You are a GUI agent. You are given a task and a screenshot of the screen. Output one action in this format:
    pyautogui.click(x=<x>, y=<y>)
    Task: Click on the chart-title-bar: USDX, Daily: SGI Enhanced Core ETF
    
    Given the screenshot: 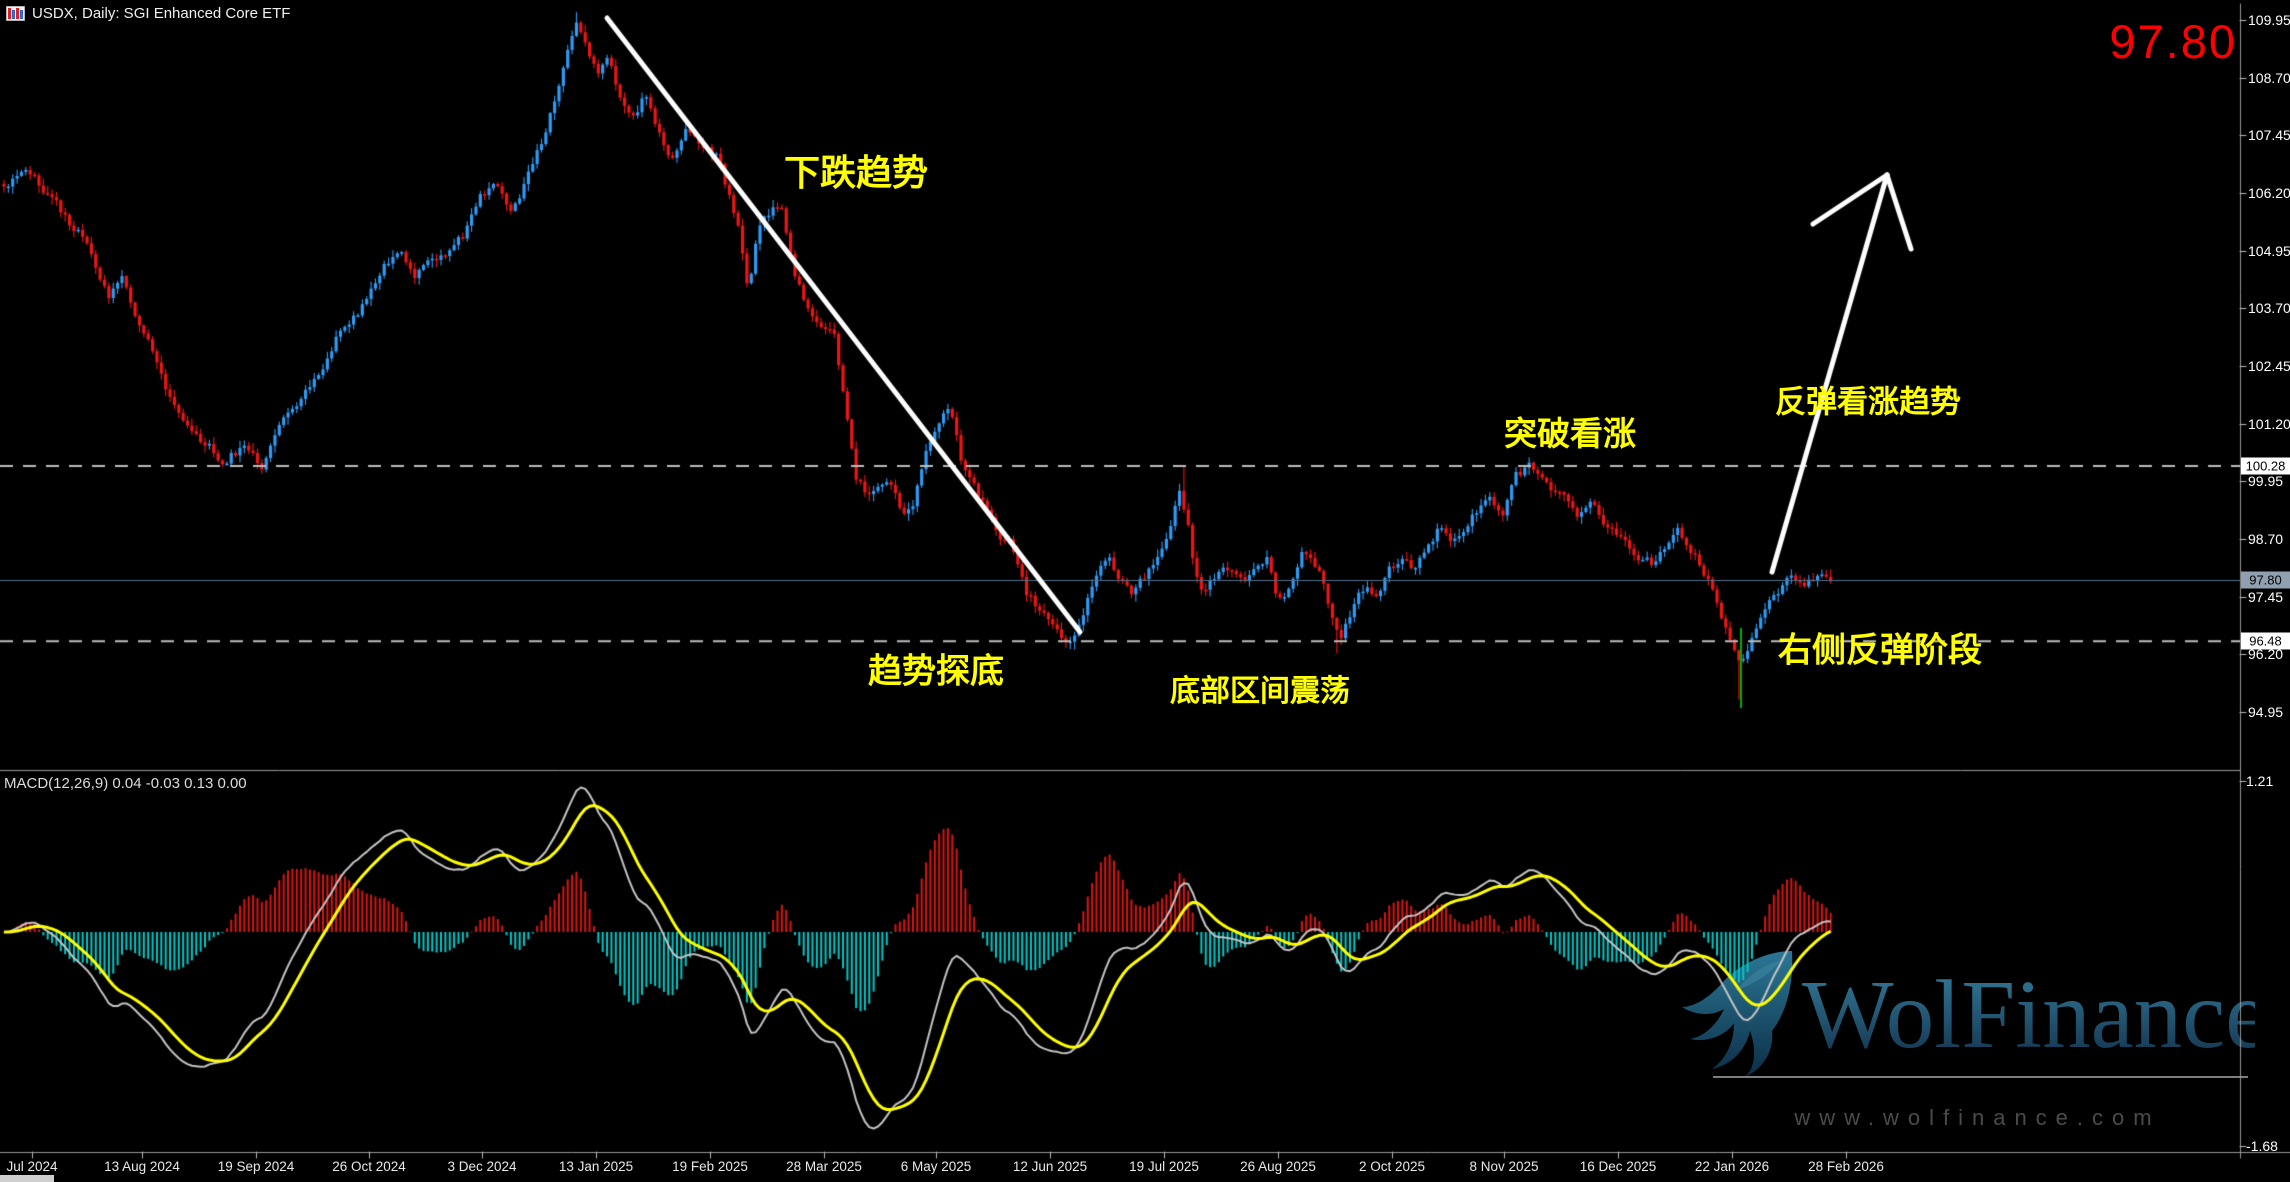 What is the action you would take?
    pyautogui.click(x=148, y=13)
    